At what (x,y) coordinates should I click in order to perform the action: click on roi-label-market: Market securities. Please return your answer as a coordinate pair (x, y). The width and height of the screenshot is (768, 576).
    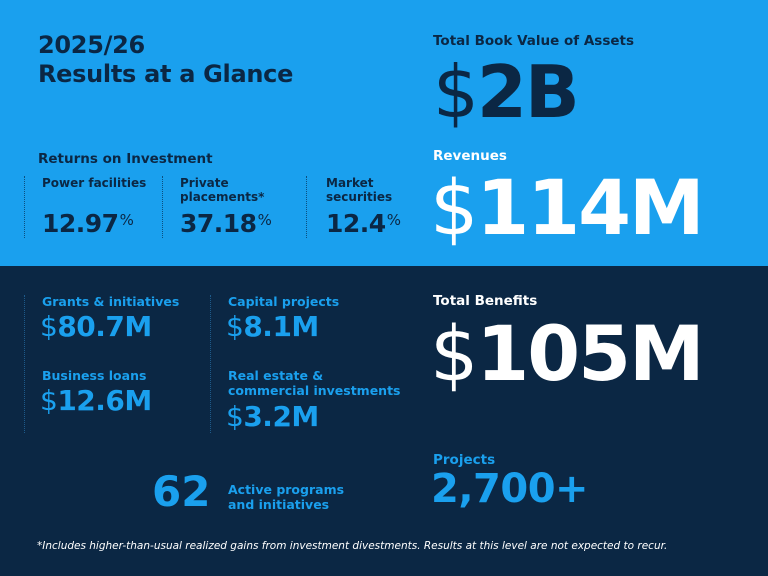
    Looking at the image, I should click on (359, 190).